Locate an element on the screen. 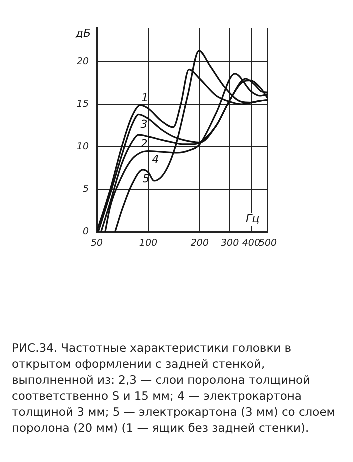 This screenshot has width=353, height=462. x-tick-label: 400 is located at coordinates (251, 244).